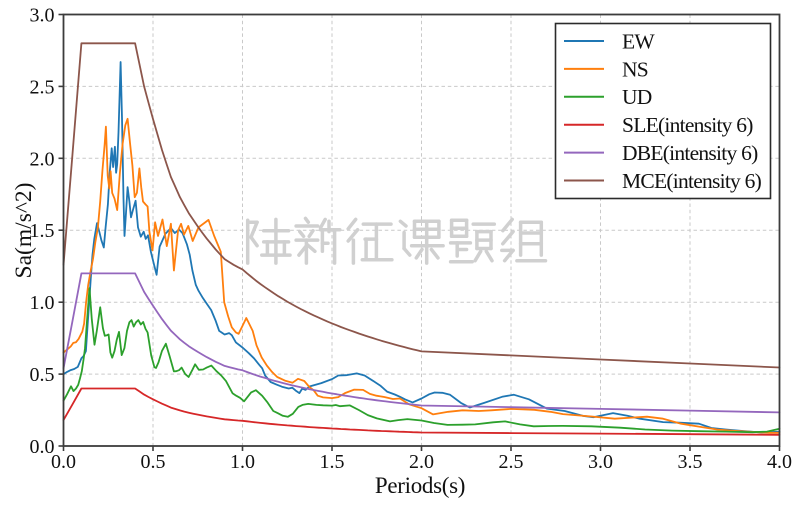 The width and height of the screenshot is (800, 509). I want to click on svg-text: 3.5, so click(690, 462).